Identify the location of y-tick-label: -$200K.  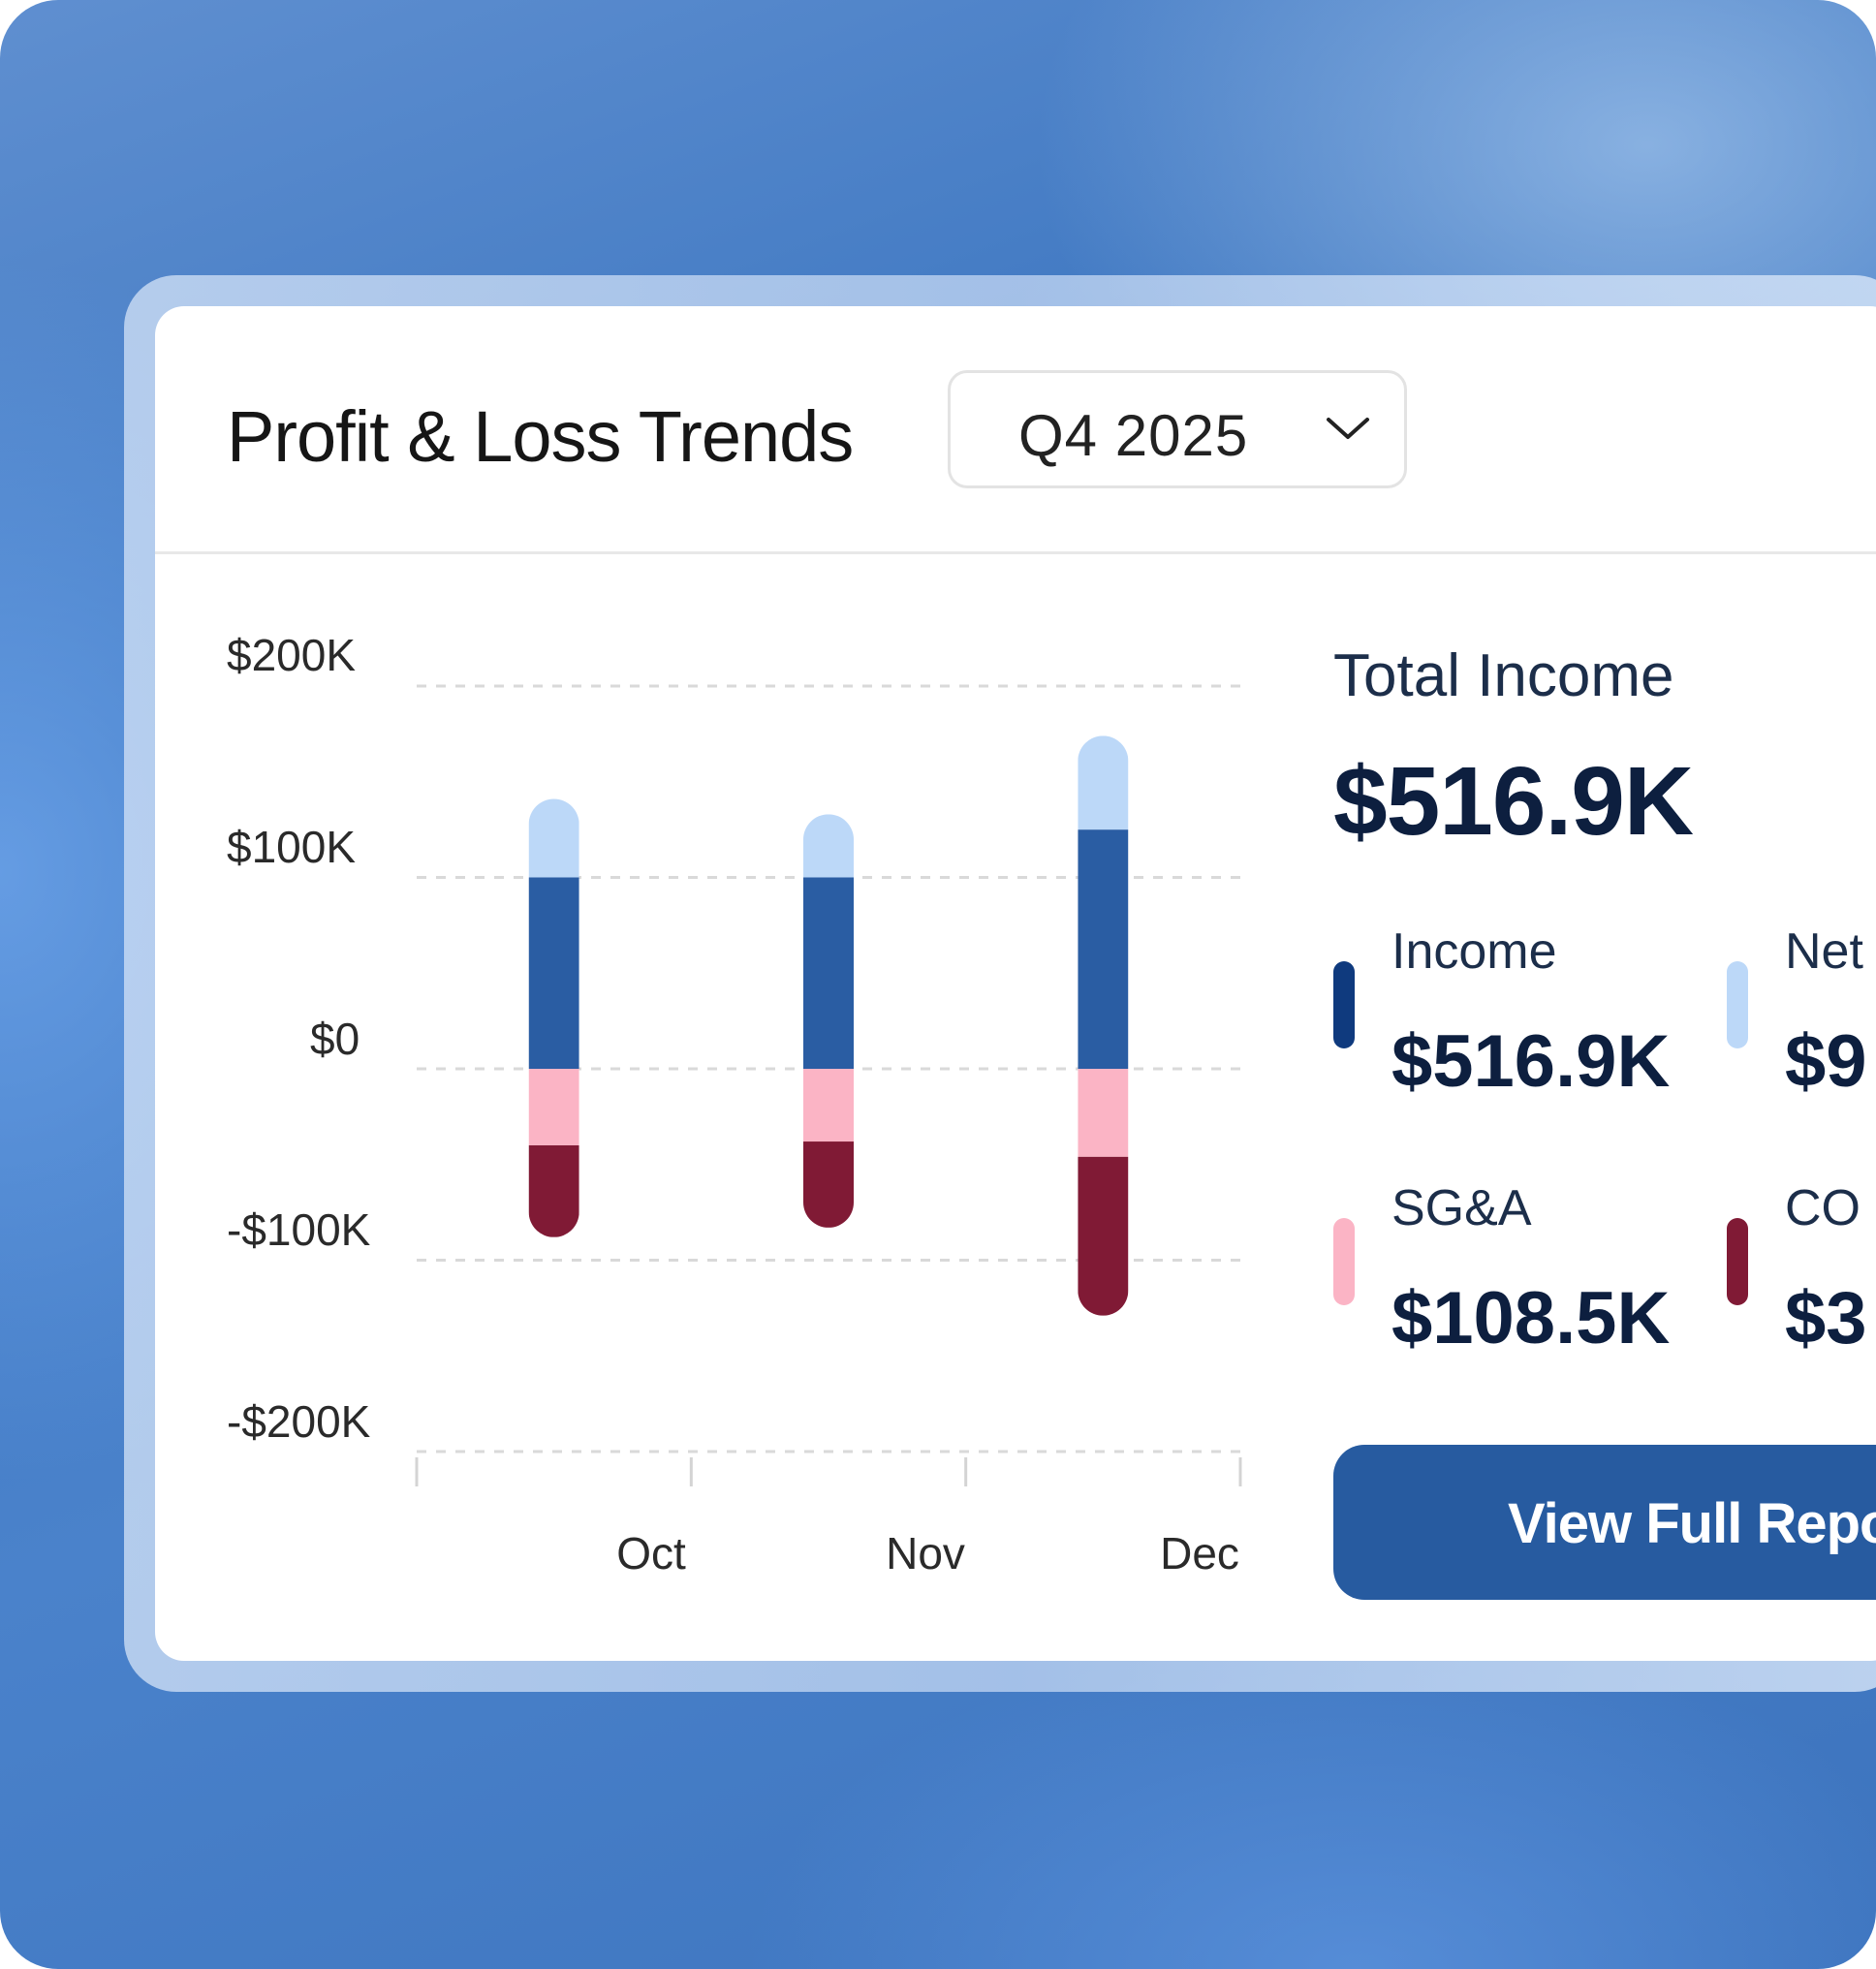
(299, 1422).